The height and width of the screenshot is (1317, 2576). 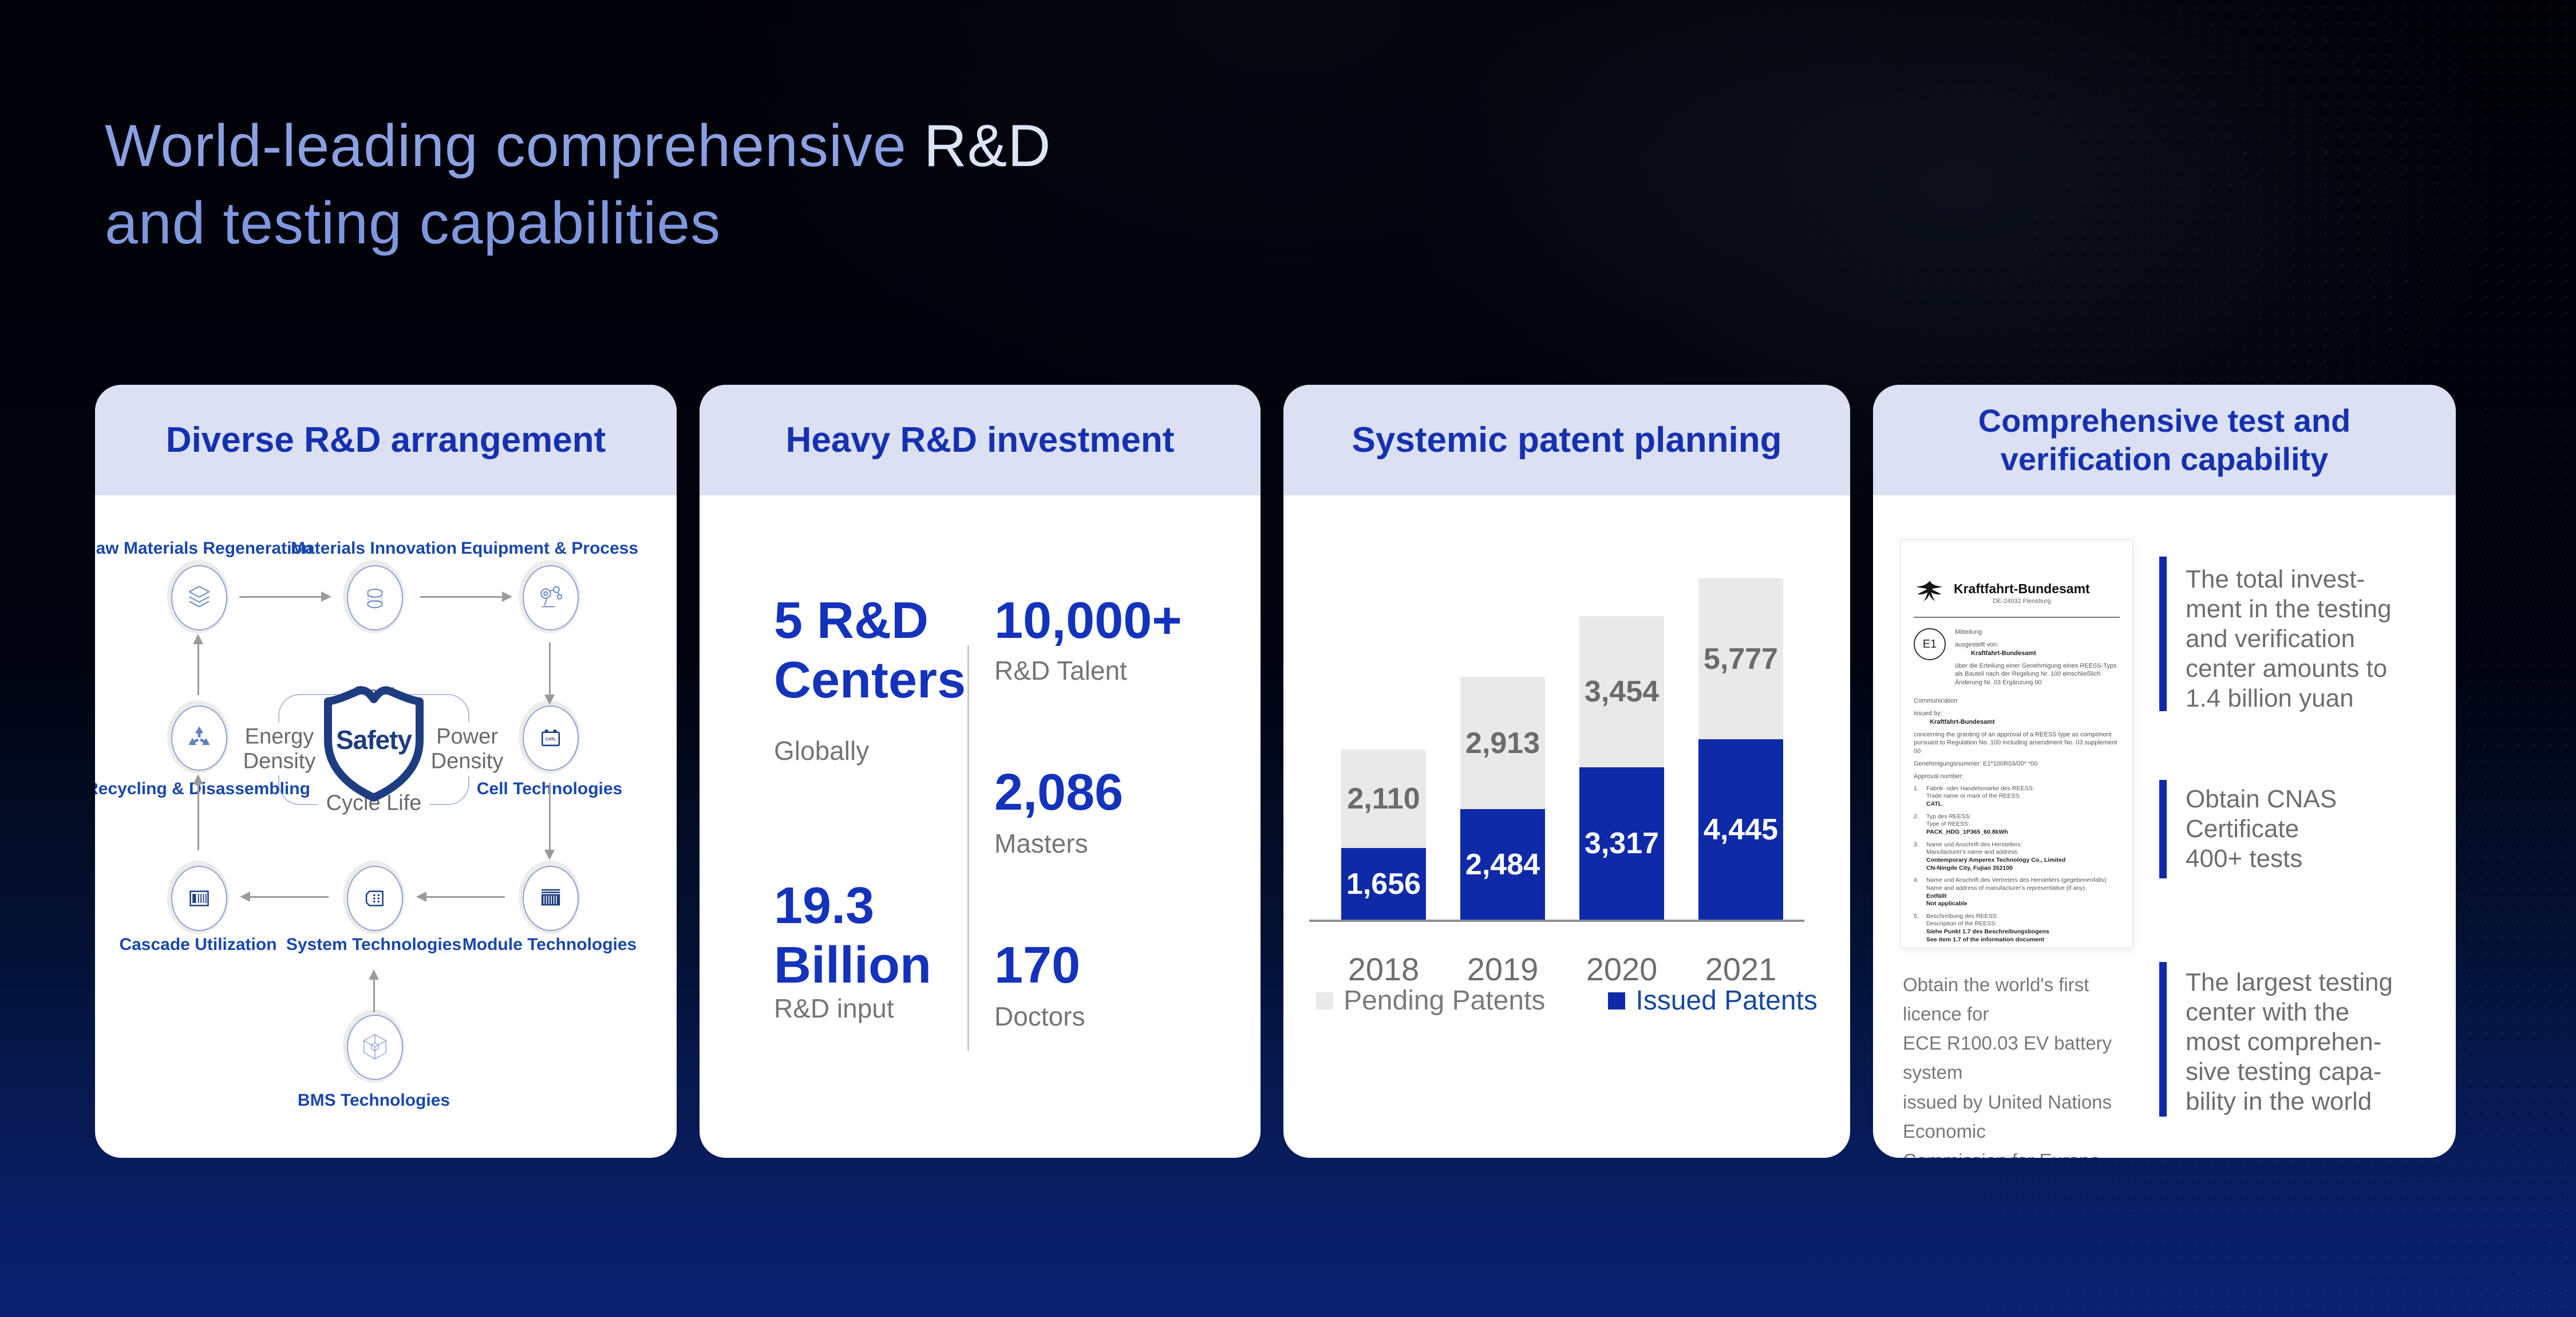 What do you see at coordinates (549, 944) in the screenshot?
I see `diagram-label-module: Module Technologies` at bounding box center [549, 944].